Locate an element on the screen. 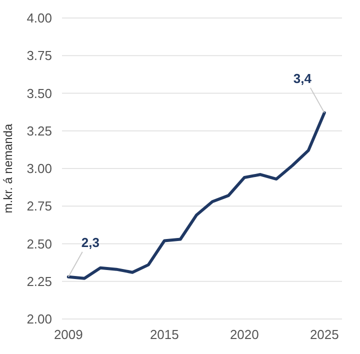  x-tick-label: 2020 is located at coordinates (244, 334).